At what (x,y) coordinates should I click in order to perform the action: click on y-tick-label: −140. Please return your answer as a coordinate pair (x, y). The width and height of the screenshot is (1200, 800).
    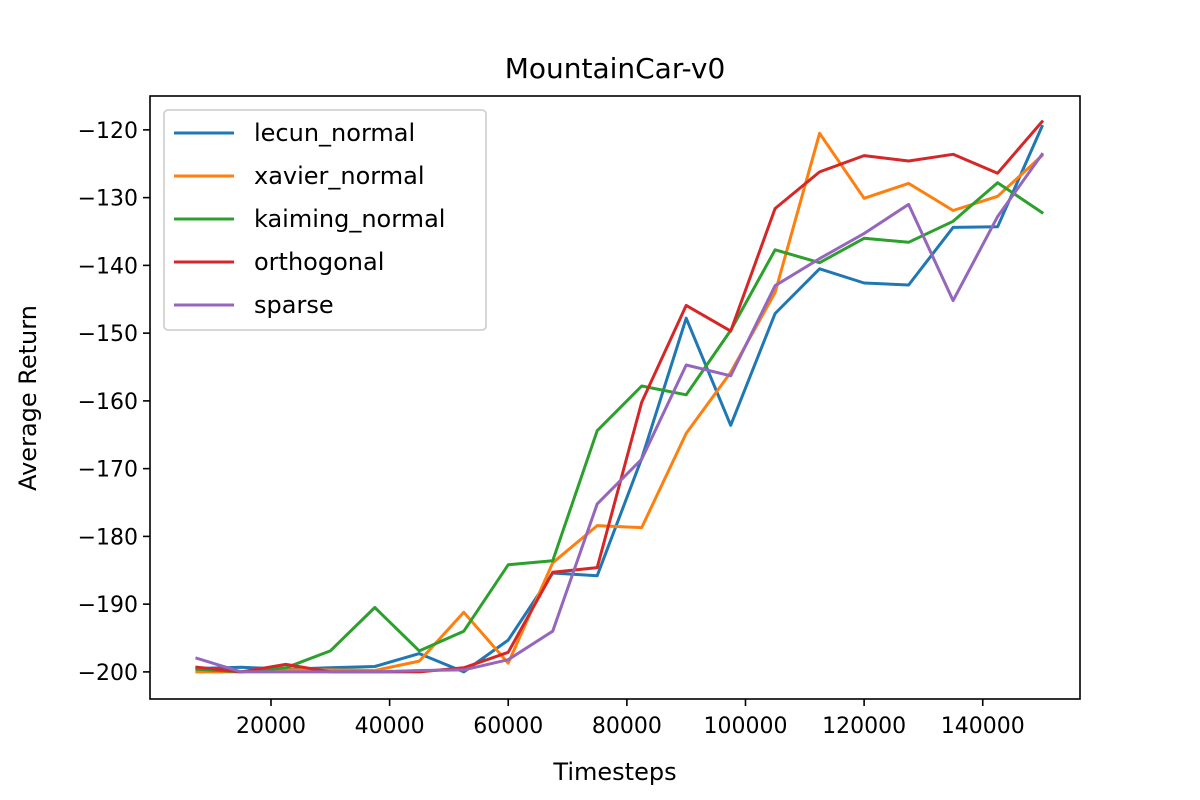
    Looking at the image, I should click on (108, 266).